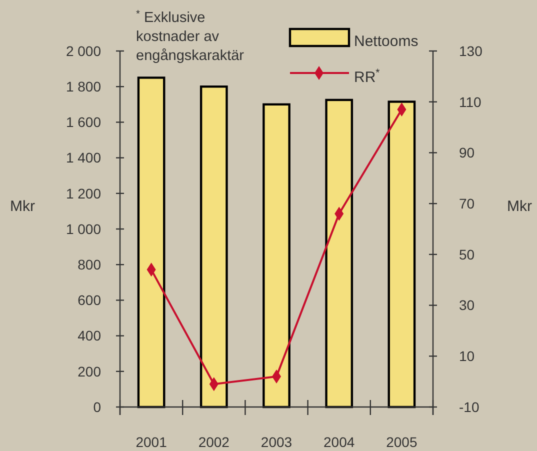 The width and height of the screenshot is (537, 451). What do you see at coordinates (386, 41) in the screenshot?
I see `legend-label: Nettooms` at bounding box center [386, 41].